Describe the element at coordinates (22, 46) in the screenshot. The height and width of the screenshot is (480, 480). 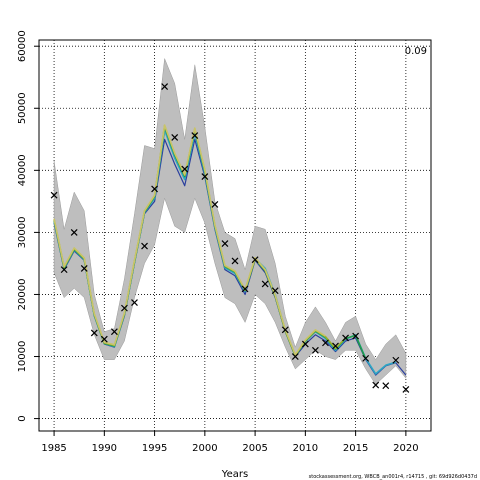
I see `y-tick-label: 60000` at that location.